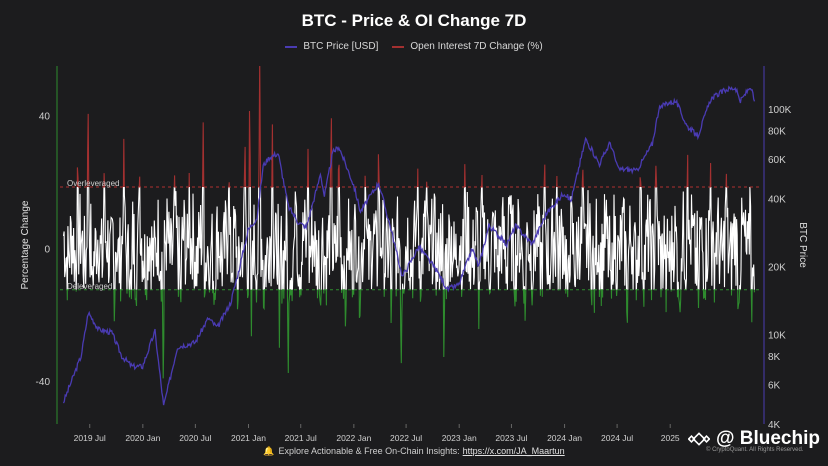 The height and width of the screenshot is (466, 828). Describe the element at coordinates (459, 438) in the screenshot. I see `x-tick-label: 2023 Jan` at that location.